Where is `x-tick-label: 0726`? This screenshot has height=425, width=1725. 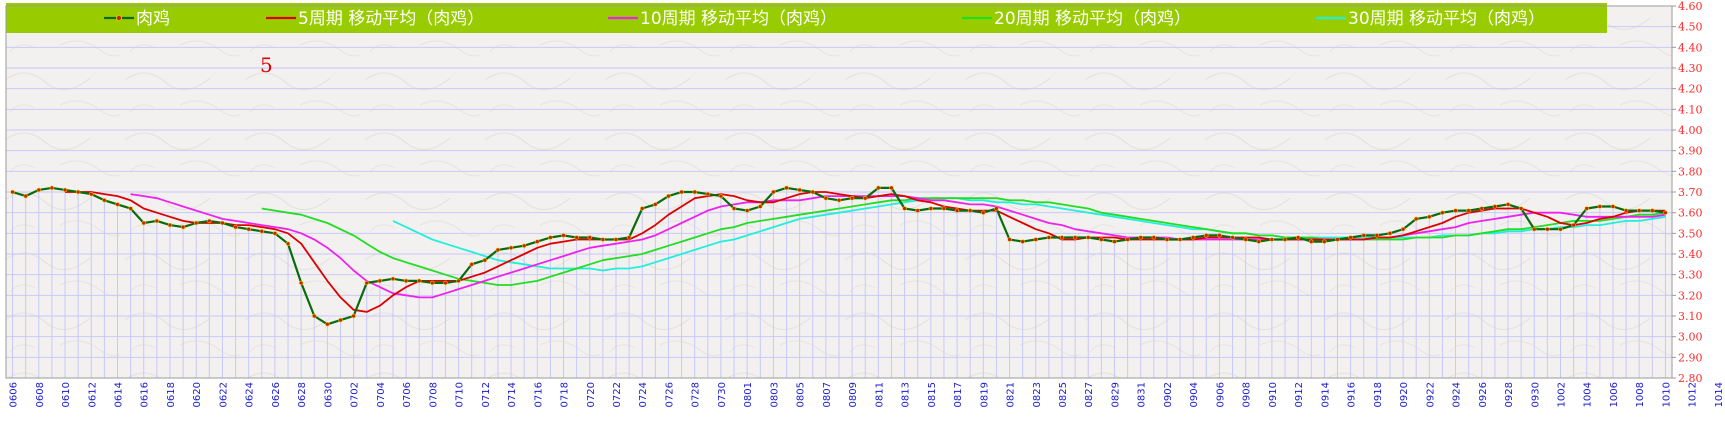
x-tick-label: 0726 is located at coordinates (669, 394).